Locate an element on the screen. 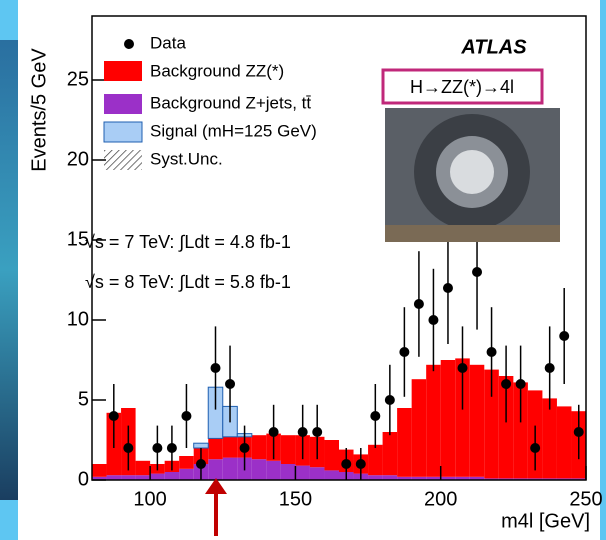 The image size is (606, 540). y-tick-label: 20 is located at coordinates (78, 159).